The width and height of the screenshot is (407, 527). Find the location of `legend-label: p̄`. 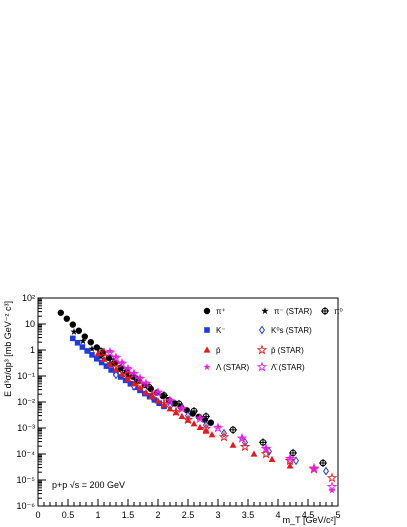

legend-label: p̄ is located at coordinates (218, 350).